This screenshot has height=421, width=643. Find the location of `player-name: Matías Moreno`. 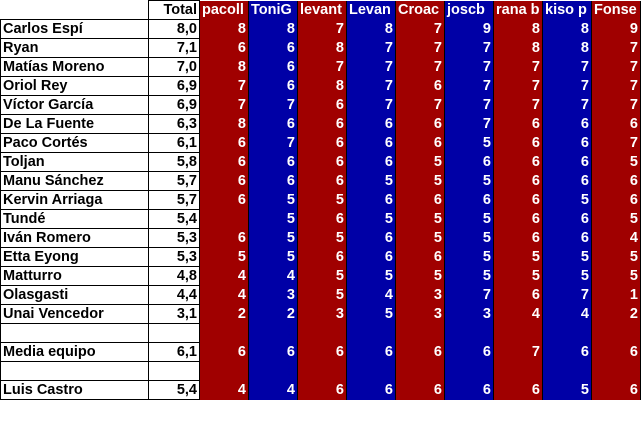

player-name: Matías Moreno is located at coordinates (74, 67).